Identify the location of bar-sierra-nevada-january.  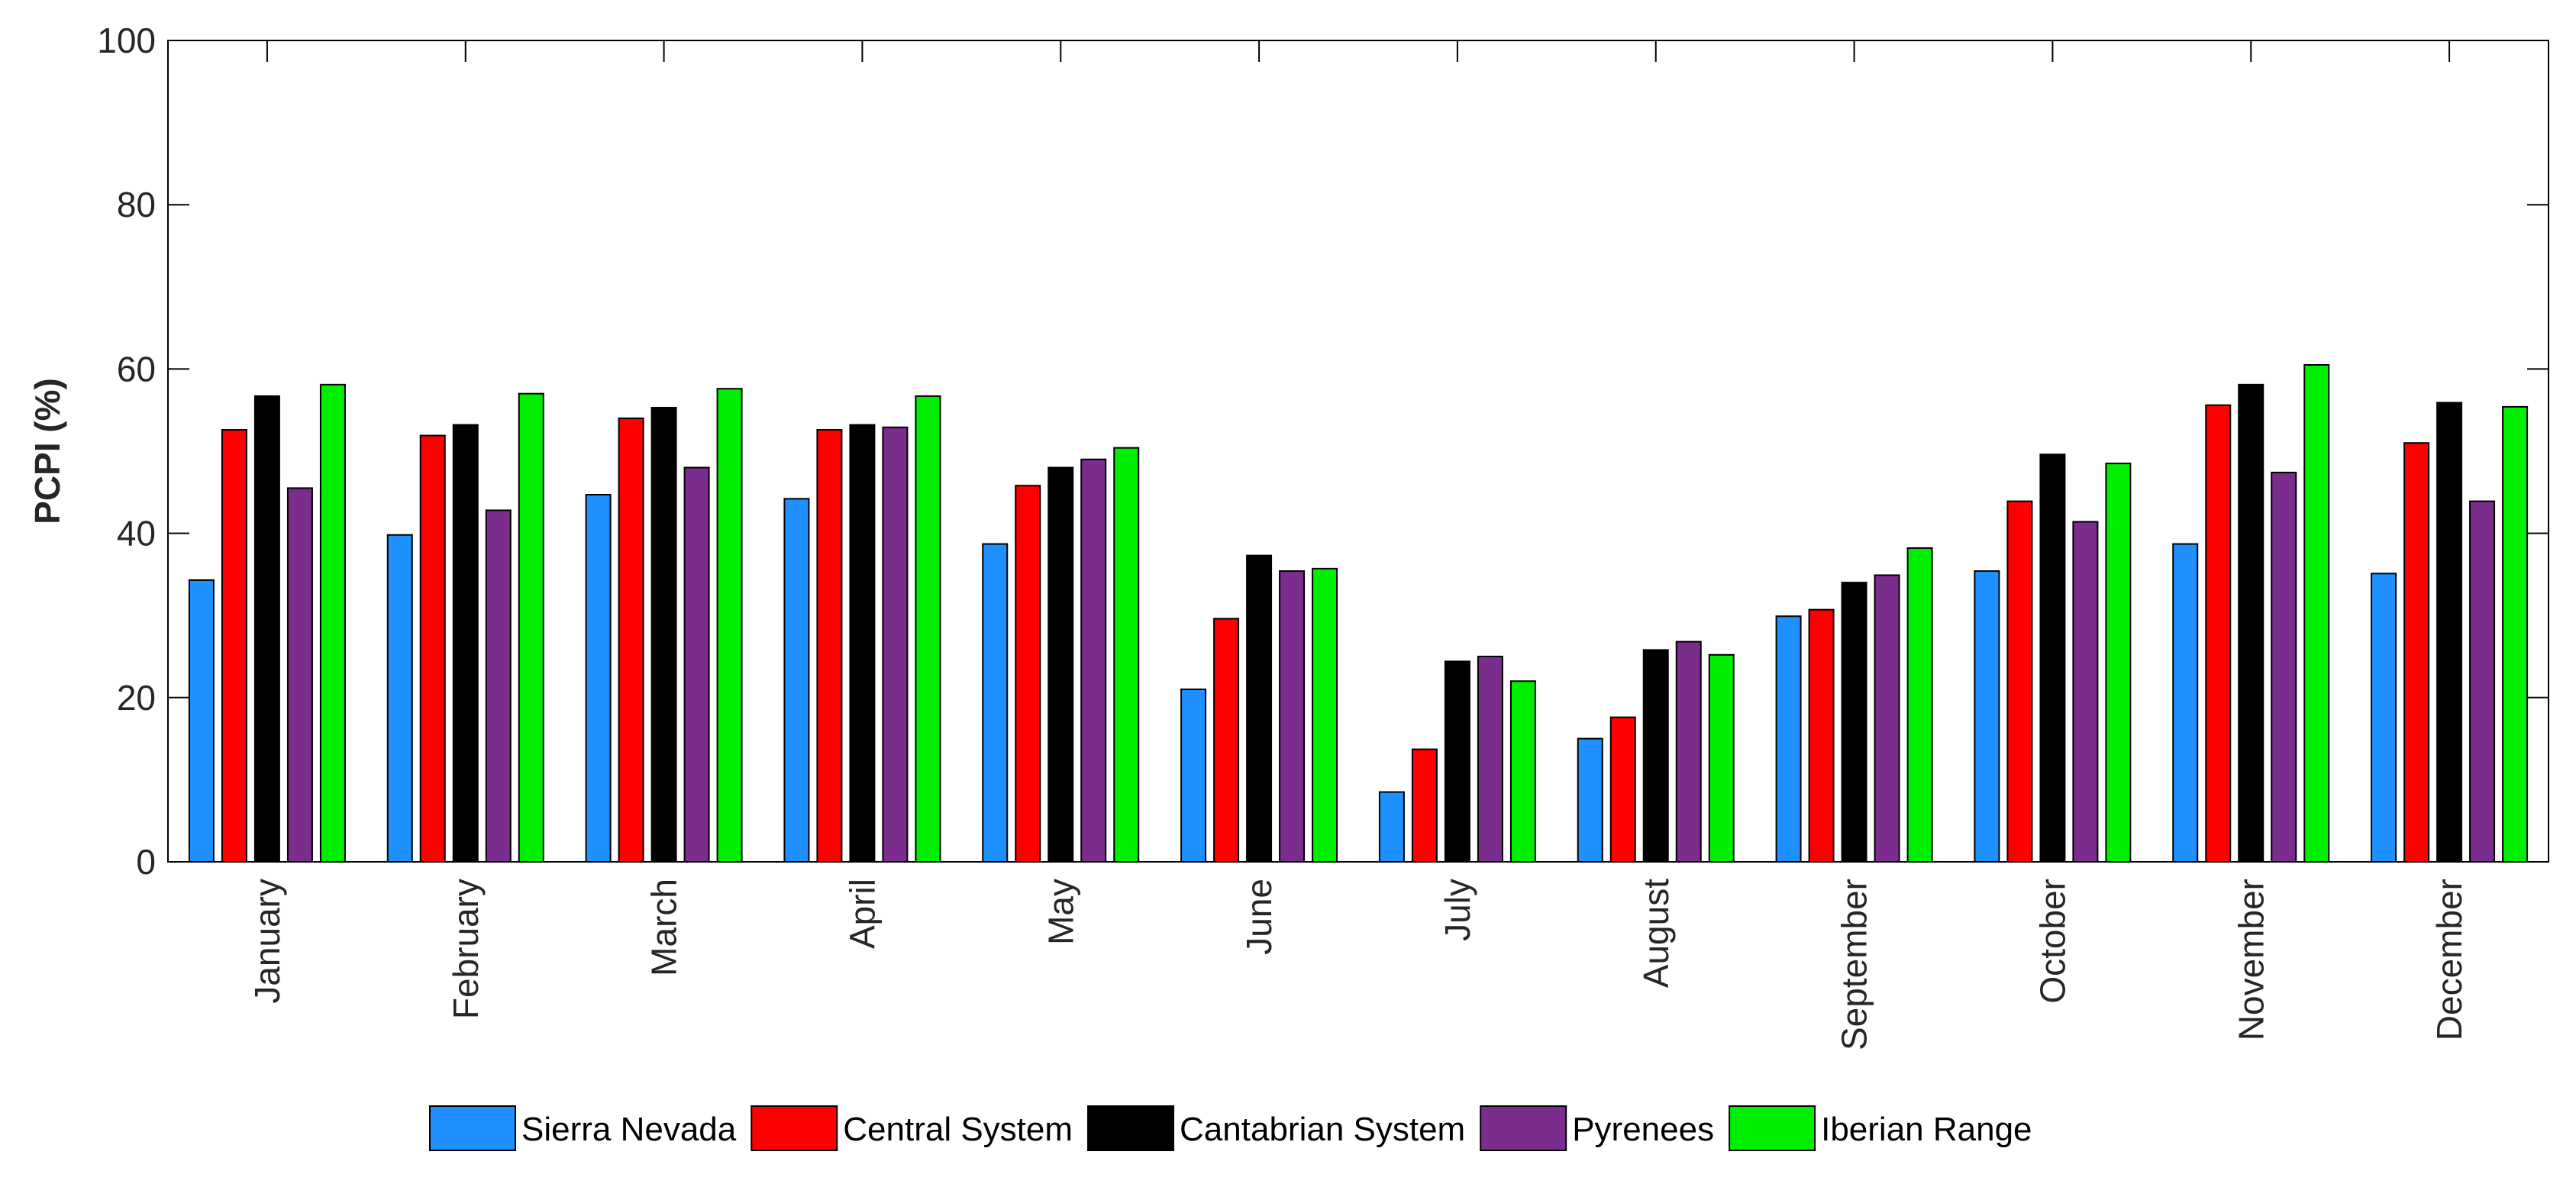
(201, 721).